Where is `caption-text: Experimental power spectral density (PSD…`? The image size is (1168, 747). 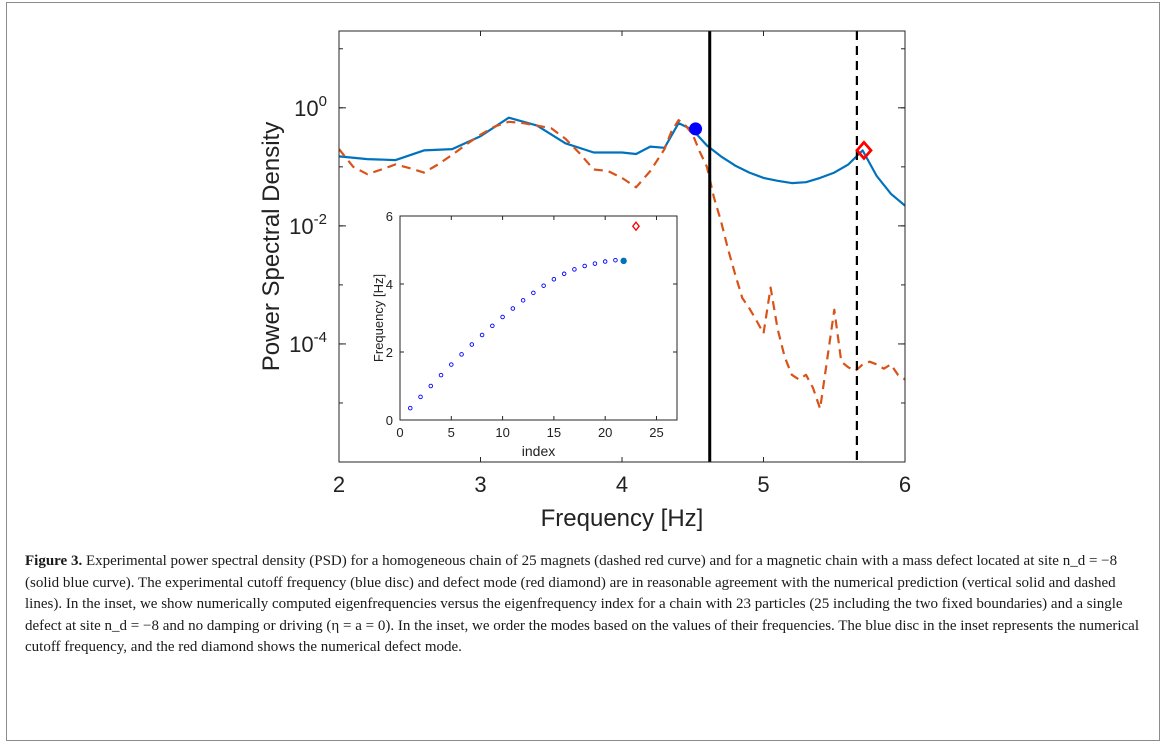
caption-text: Experimental power spectral density (PSD… is located at coordinates (582, 604).